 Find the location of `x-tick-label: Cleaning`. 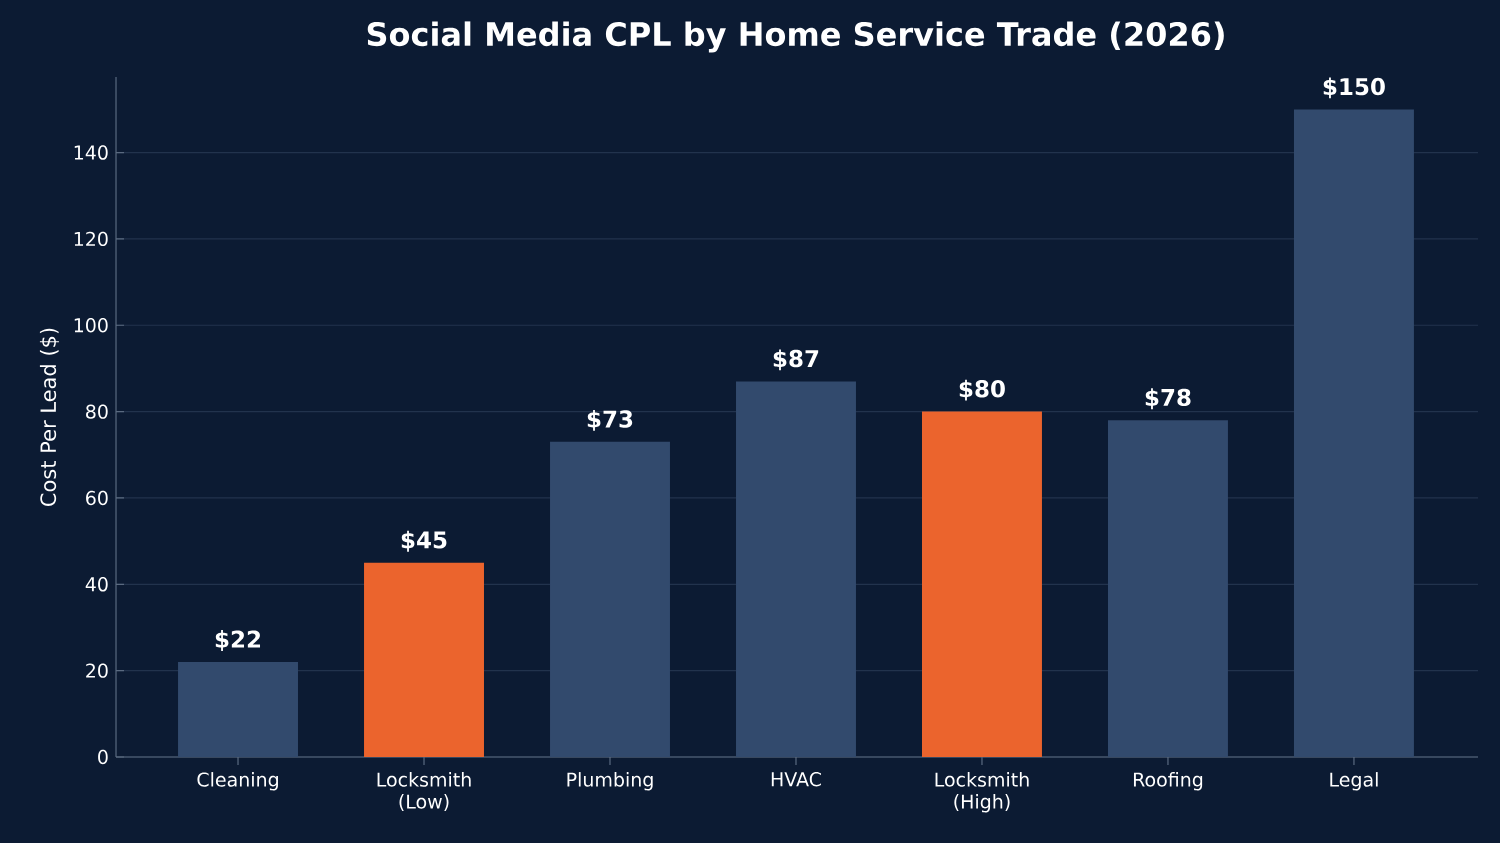

x-tick-label: Cleaning is located at coordinates (237, 781).